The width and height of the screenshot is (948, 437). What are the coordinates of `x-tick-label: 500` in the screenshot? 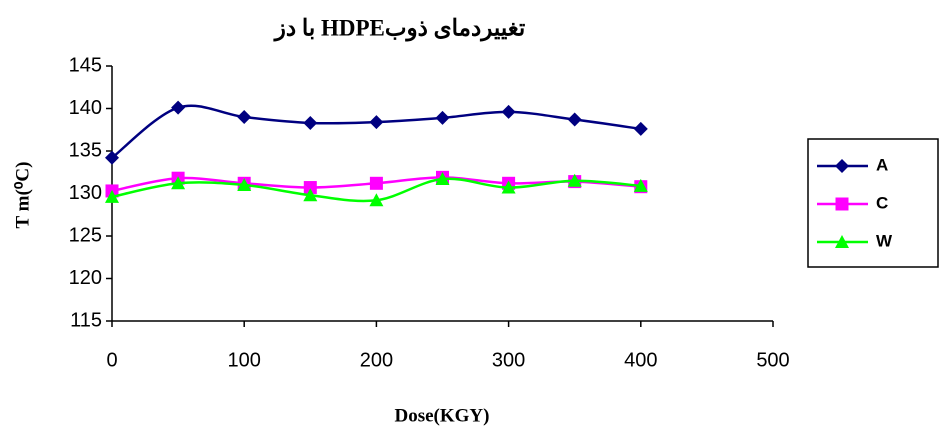 It's located at (772, 360).